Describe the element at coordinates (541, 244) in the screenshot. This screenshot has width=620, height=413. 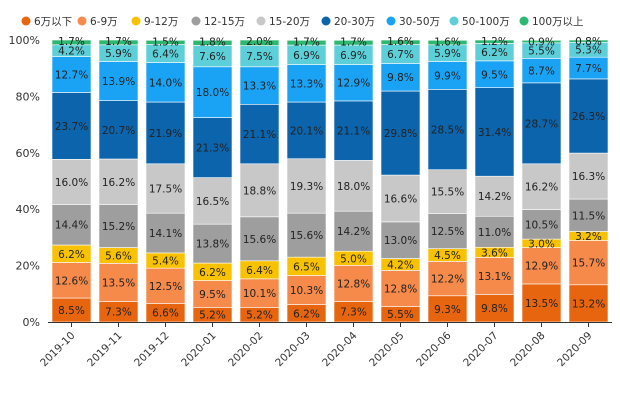
I see `data-label: 3.0%` at that location.